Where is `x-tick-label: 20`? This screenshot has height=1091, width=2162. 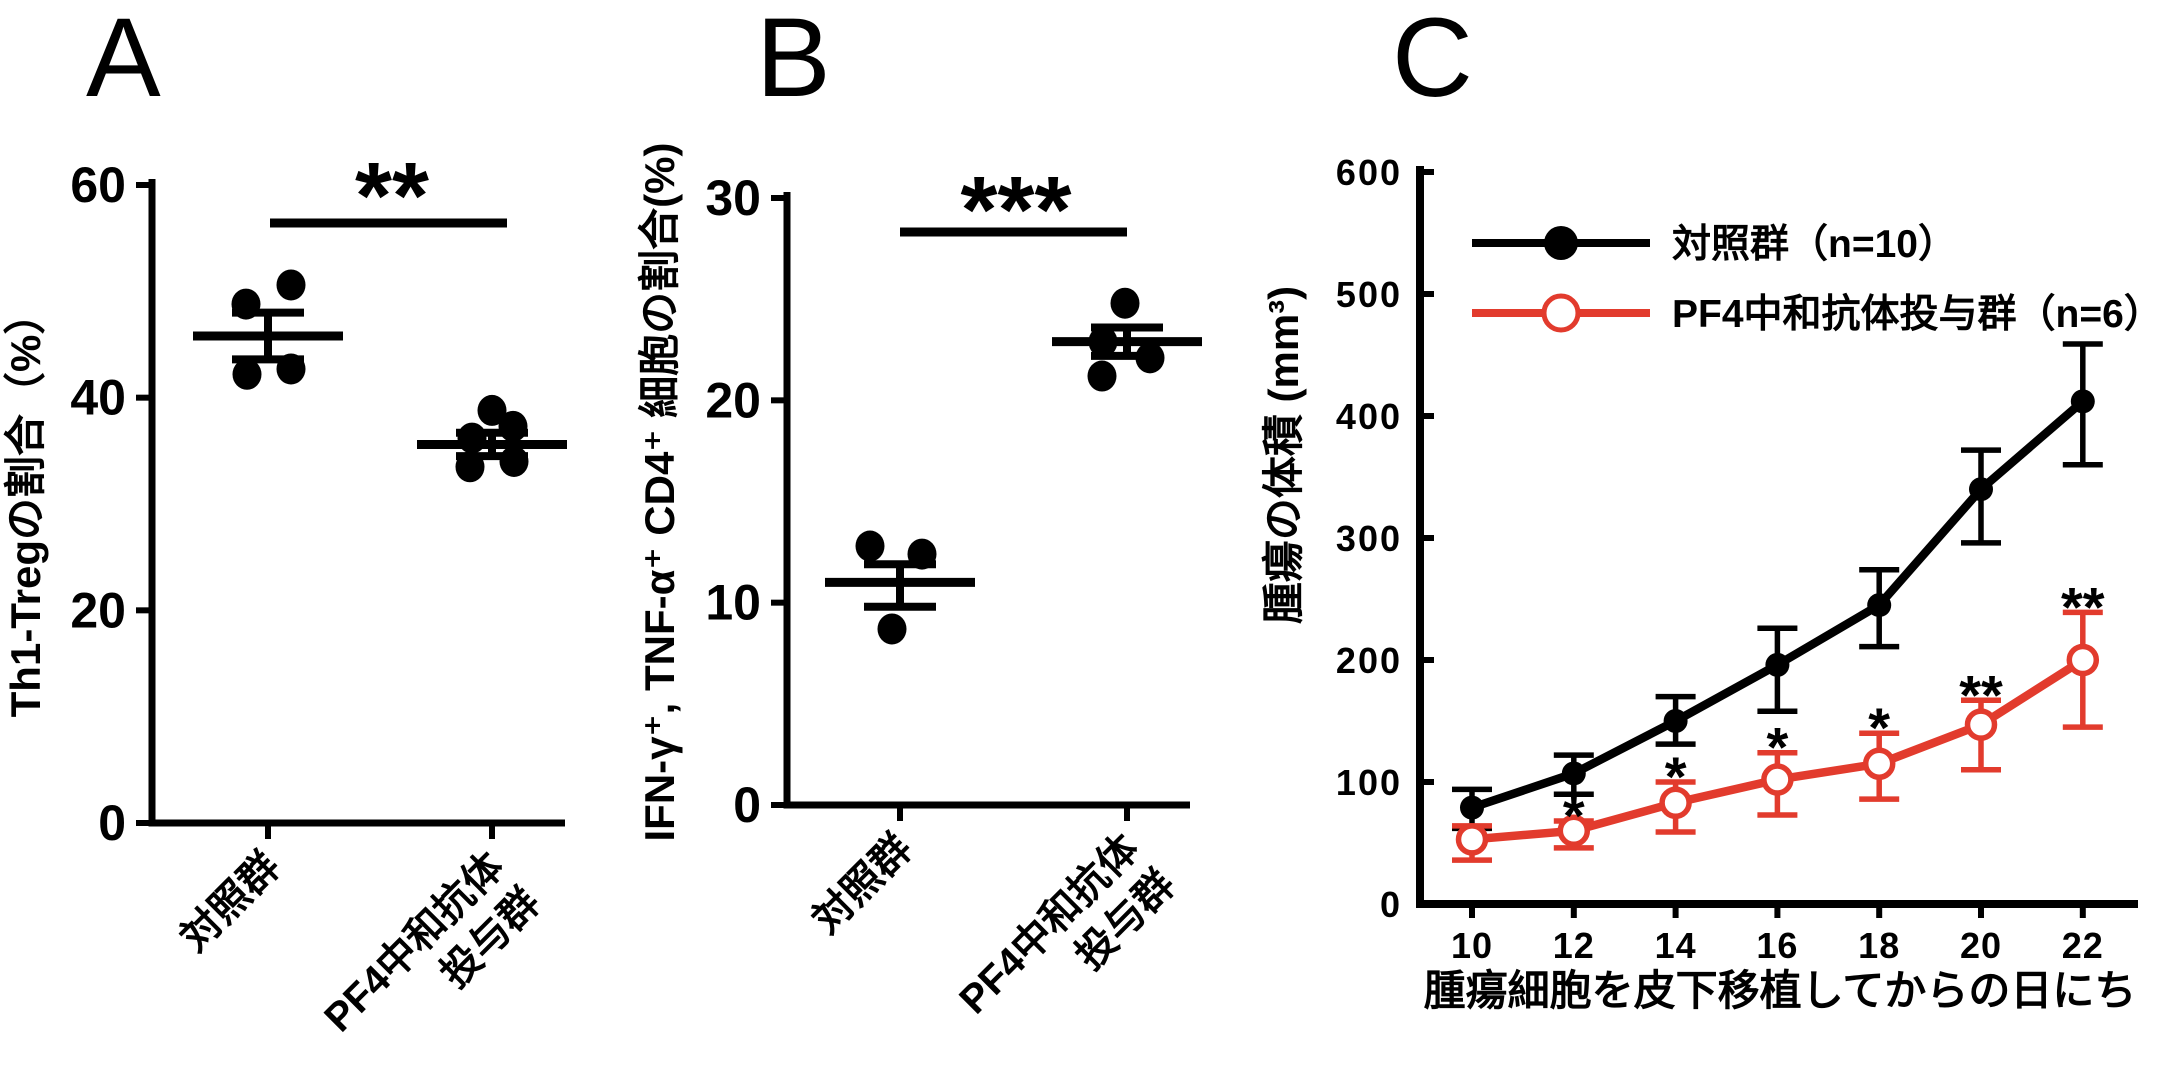 x-tick-label: 20 is located at coordinates (1981, 945).